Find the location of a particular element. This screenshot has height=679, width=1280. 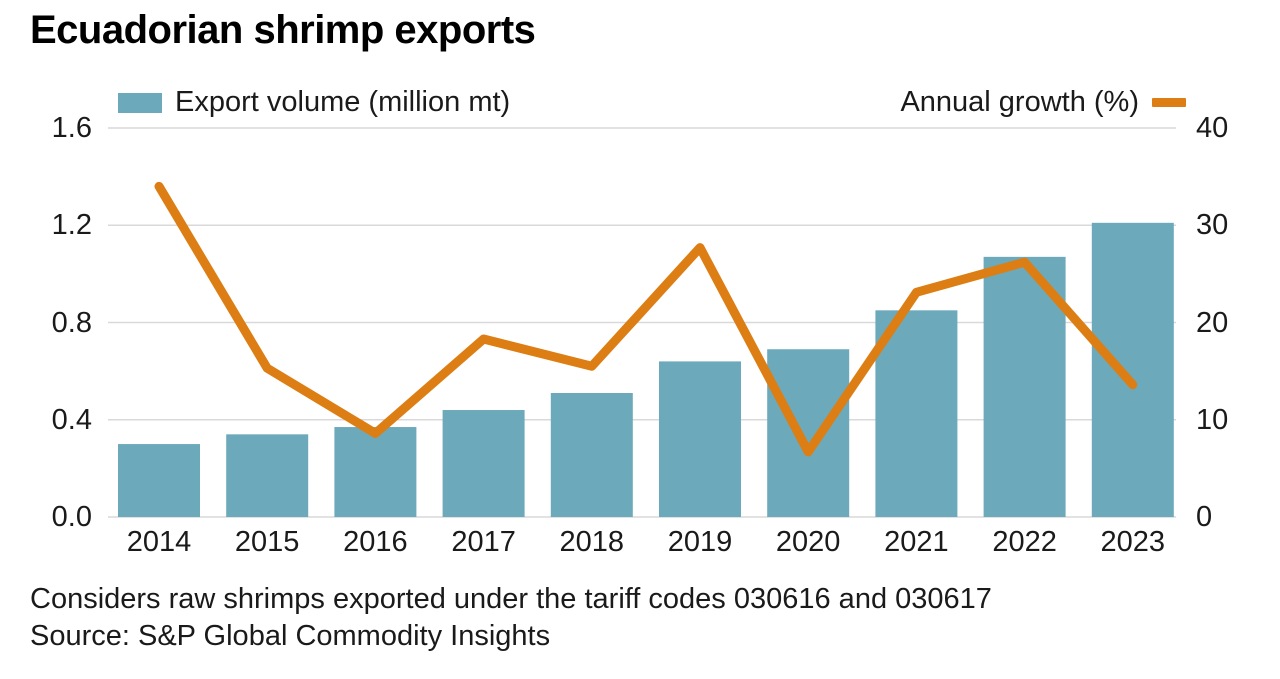

chart-title: Ecuadorian shrimp exports is located at coordinates (283, 30).